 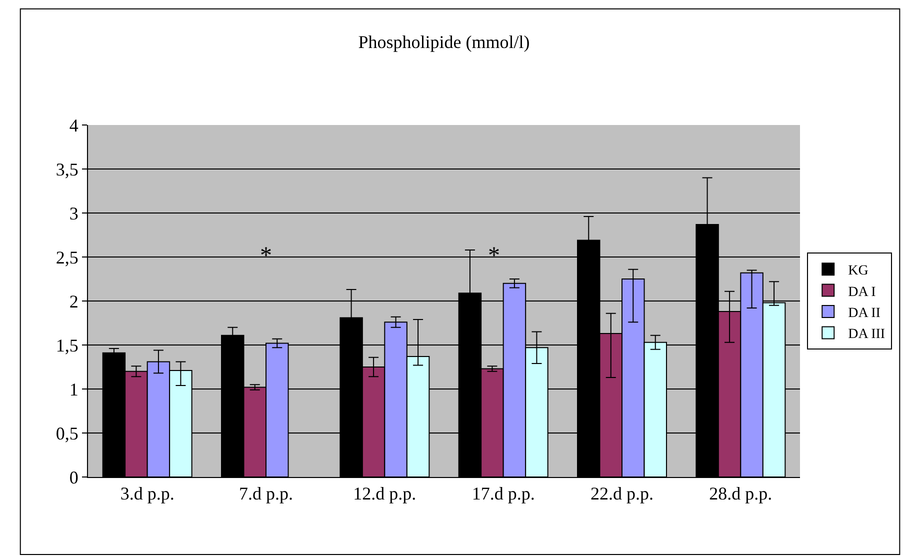 What do you see at coordinates (864, 313) in the screenshot?
I see `legend-label: DA II` at bounding box center [864, 313].